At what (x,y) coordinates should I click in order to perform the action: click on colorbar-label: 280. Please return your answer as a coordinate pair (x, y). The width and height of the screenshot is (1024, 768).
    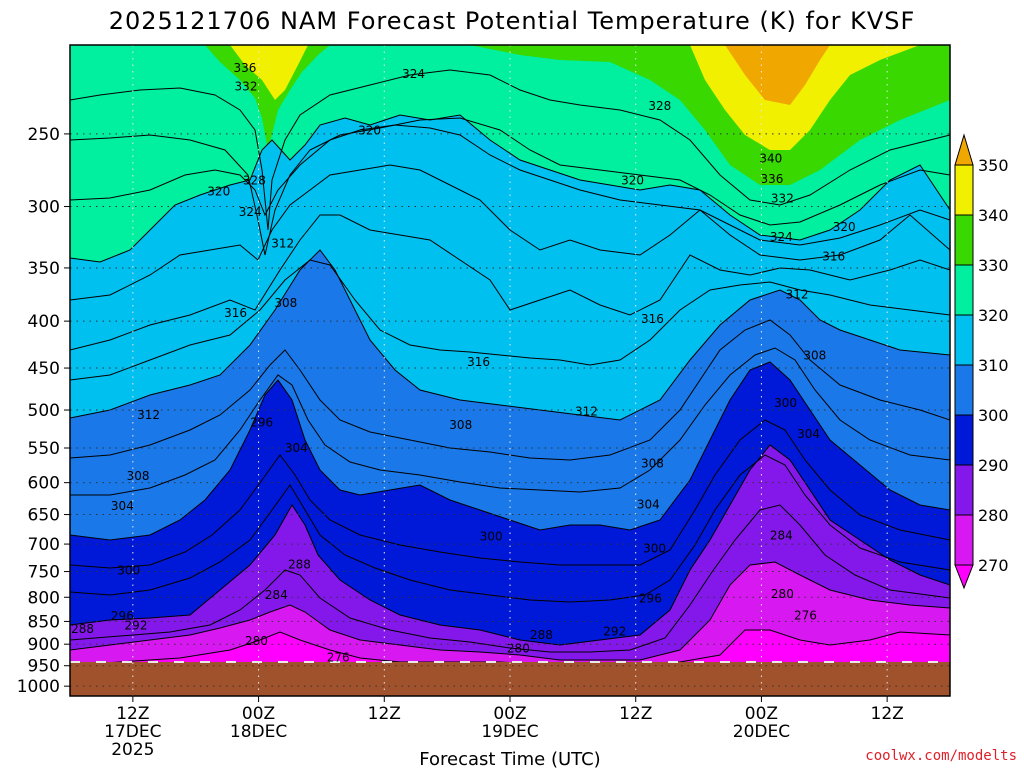
    Looking at the image, I should click on (993, 515).